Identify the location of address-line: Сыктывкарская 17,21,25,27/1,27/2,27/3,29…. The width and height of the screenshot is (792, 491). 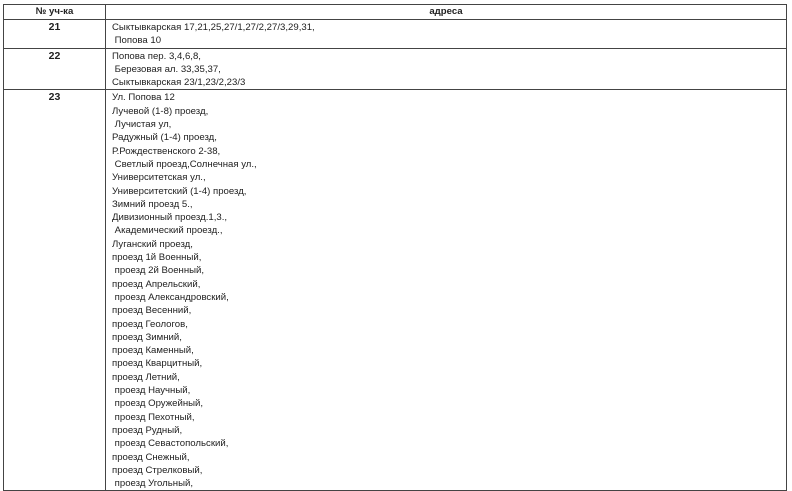
(213, 27).